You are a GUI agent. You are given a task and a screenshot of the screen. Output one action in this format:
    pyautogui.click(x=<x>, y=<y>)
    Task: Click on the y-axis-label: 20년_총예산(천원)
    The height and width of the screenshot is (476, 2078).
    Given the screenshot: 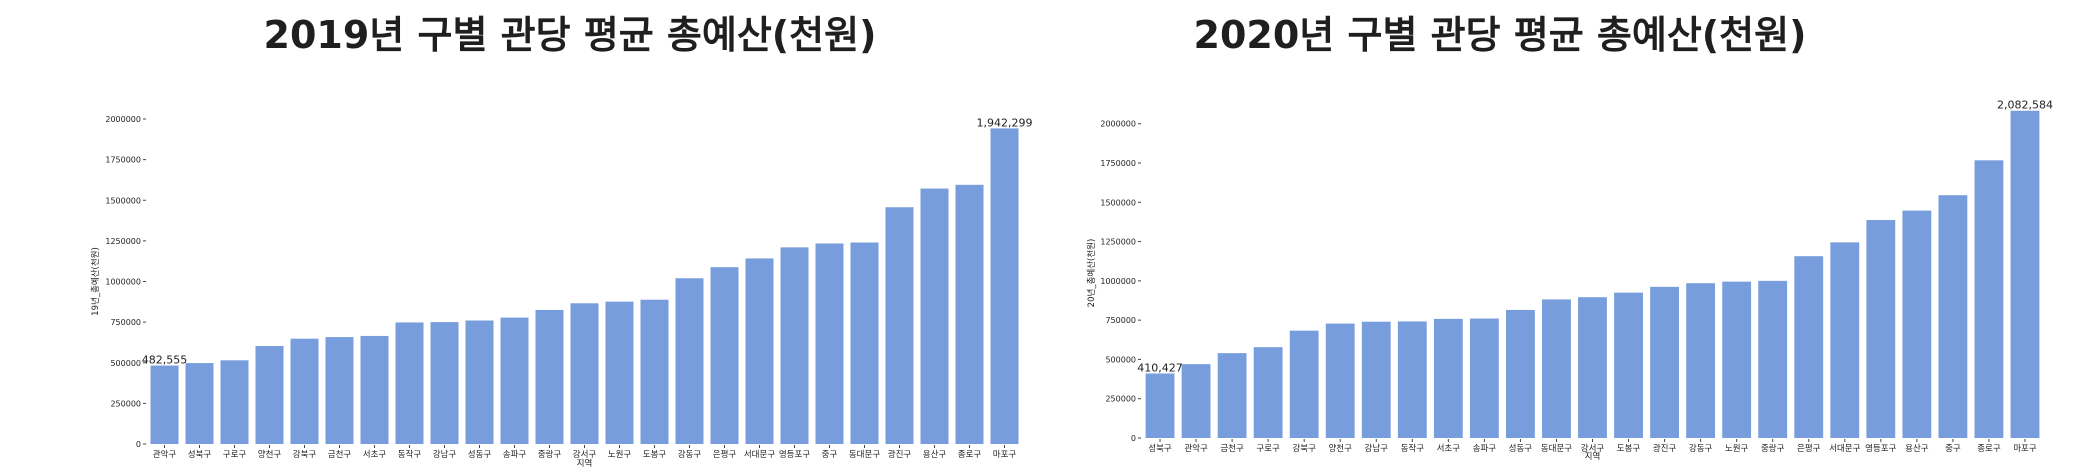 What is the action you would take?
    pyautogui.click(x=1091, y=273)
    